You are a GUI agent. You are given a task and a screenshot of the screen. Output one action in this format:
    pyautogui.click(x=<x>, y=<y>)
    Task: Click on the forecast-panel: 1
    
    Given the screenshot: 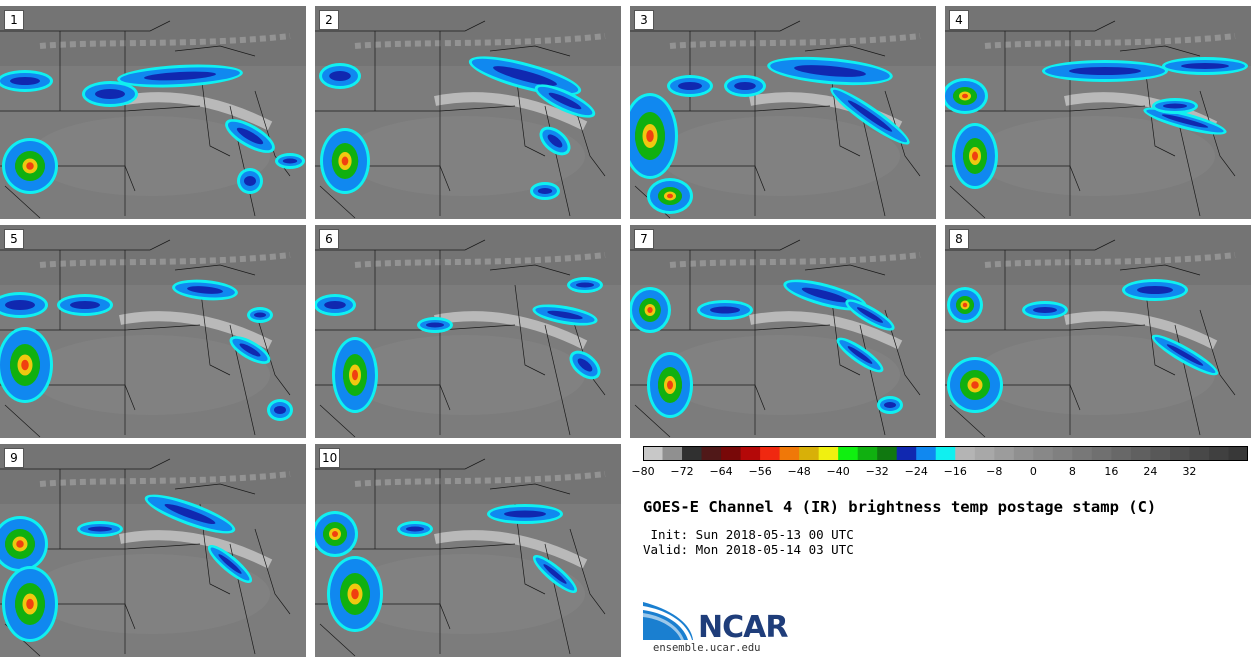 What is the action you would take?
    pyautogui.click(x=153, y=112)
    